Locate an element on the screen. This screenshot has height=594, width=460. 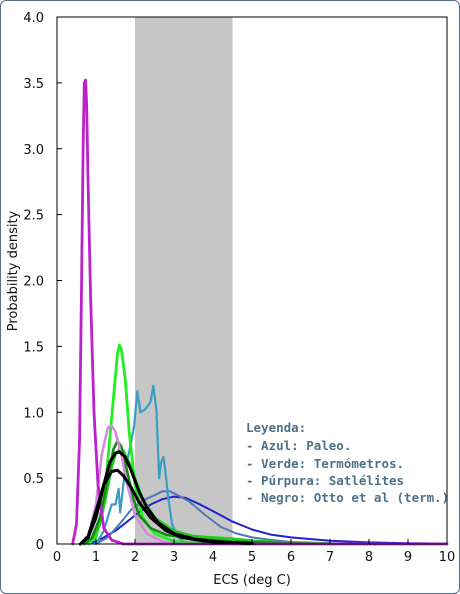
x-tick-label: 6 is located at coordinates (291, 557).